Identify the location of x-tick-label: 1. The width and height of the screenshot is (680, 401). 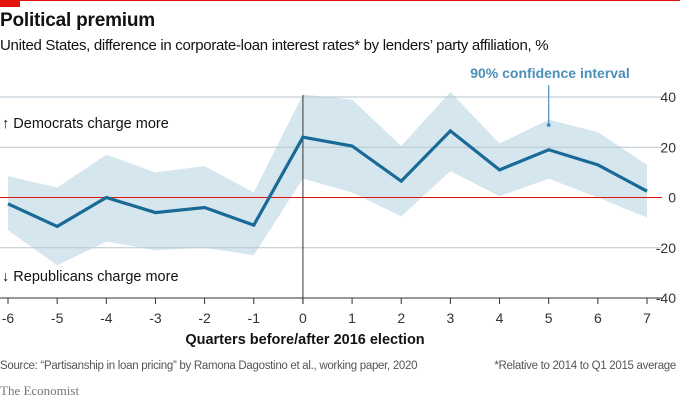
(352, 318).